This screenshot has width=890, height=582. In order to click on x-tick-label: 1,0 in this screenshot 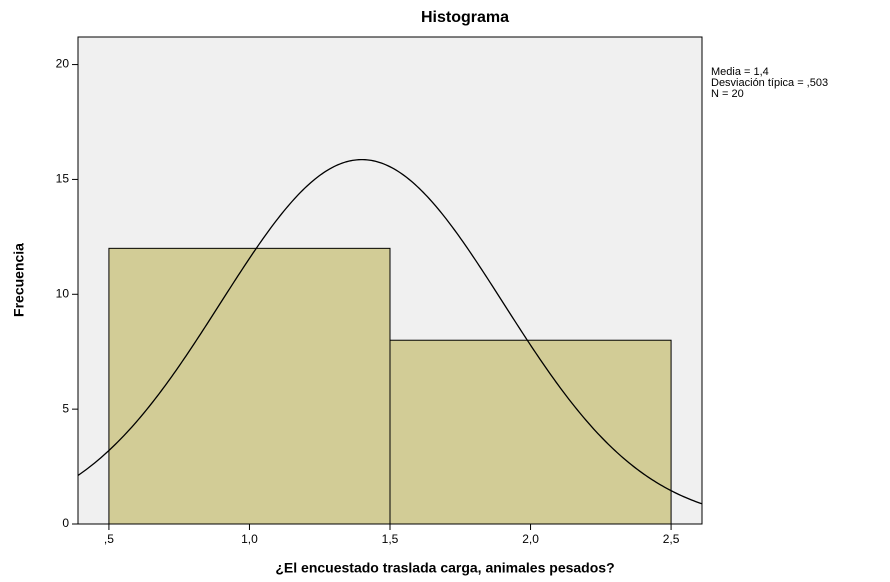, I will do `click(249, 539)`.